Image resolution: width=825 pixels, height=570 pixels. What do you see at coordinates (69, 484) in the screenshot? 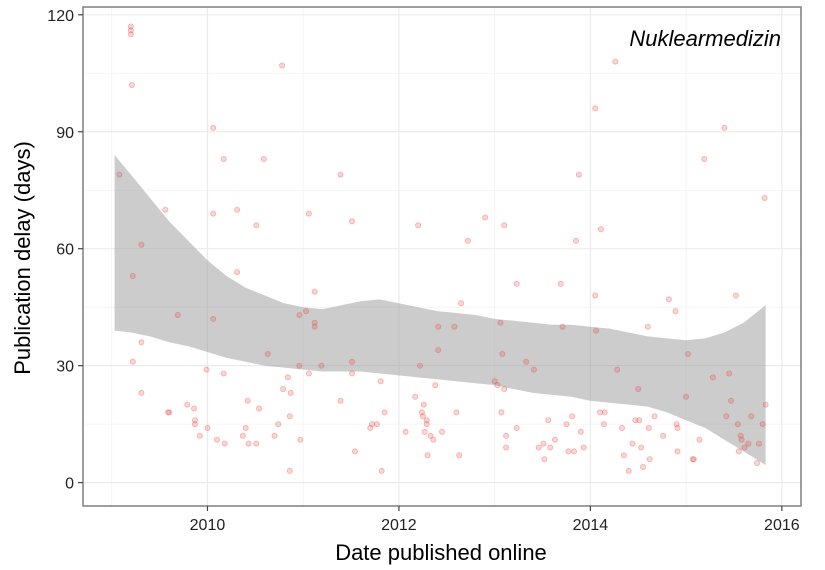
I see `y-tick-label: 0` at bounding box center [69, 484].